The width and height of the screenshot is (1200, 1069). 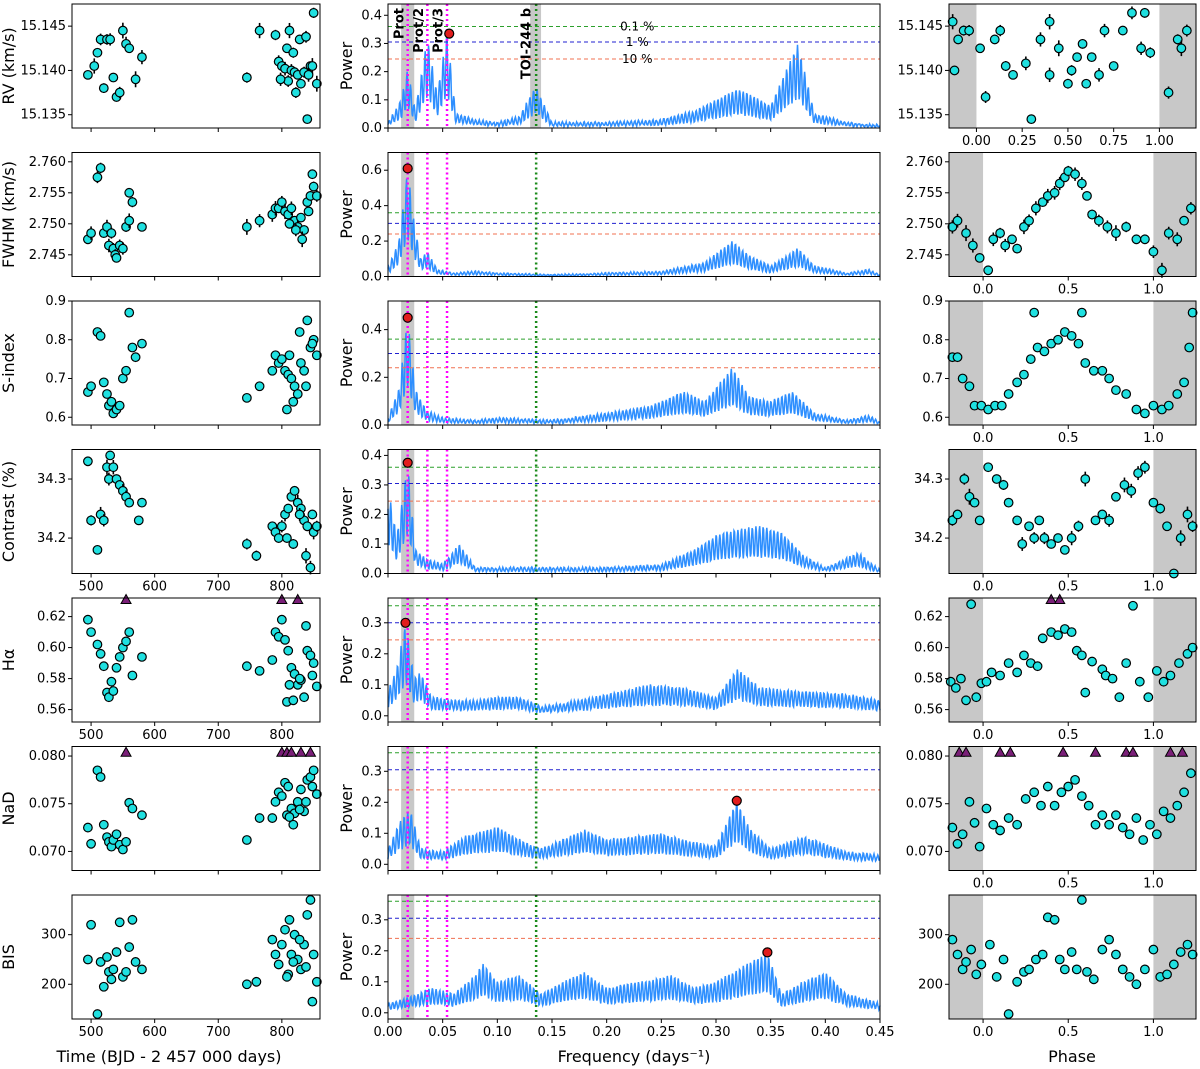 What do you see at coordinates (55, 340) in the screenshot?
I see `y-tick-label: 0.8` at bounding box center [55, 340].